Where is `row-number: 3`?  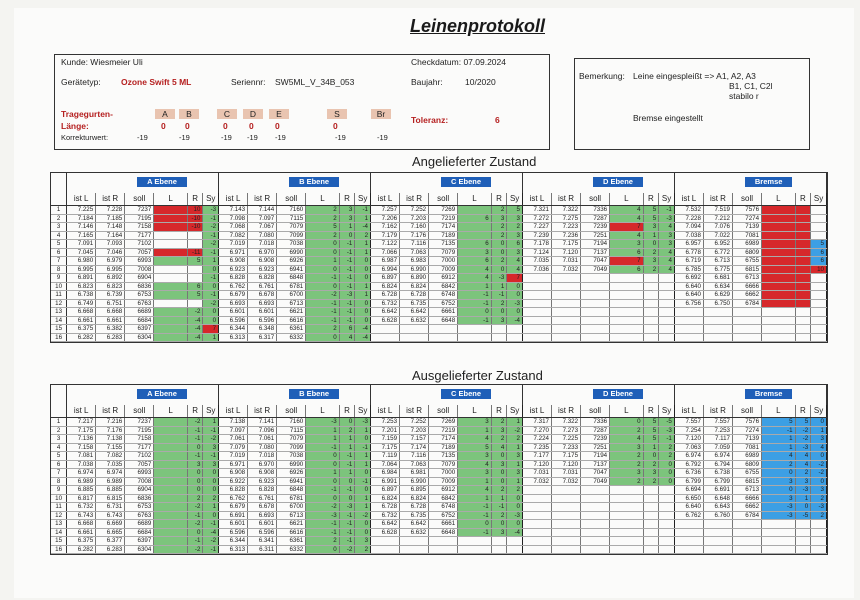
row-number: 3 is located at coordinates (59, 439).